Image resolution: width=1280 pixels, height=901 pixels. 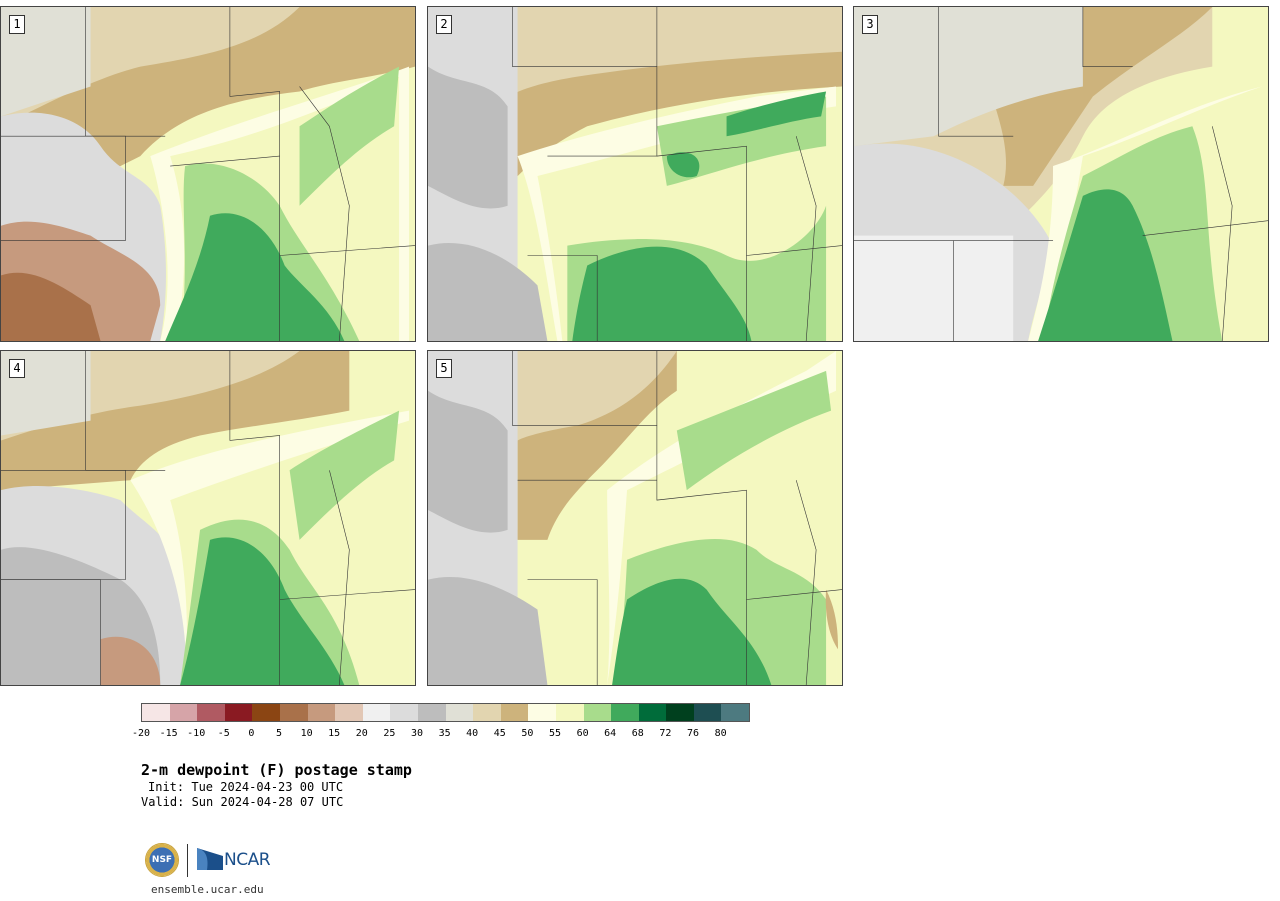 I want to click on colorbar-tick-label: 80, so click(x=720, y=733).